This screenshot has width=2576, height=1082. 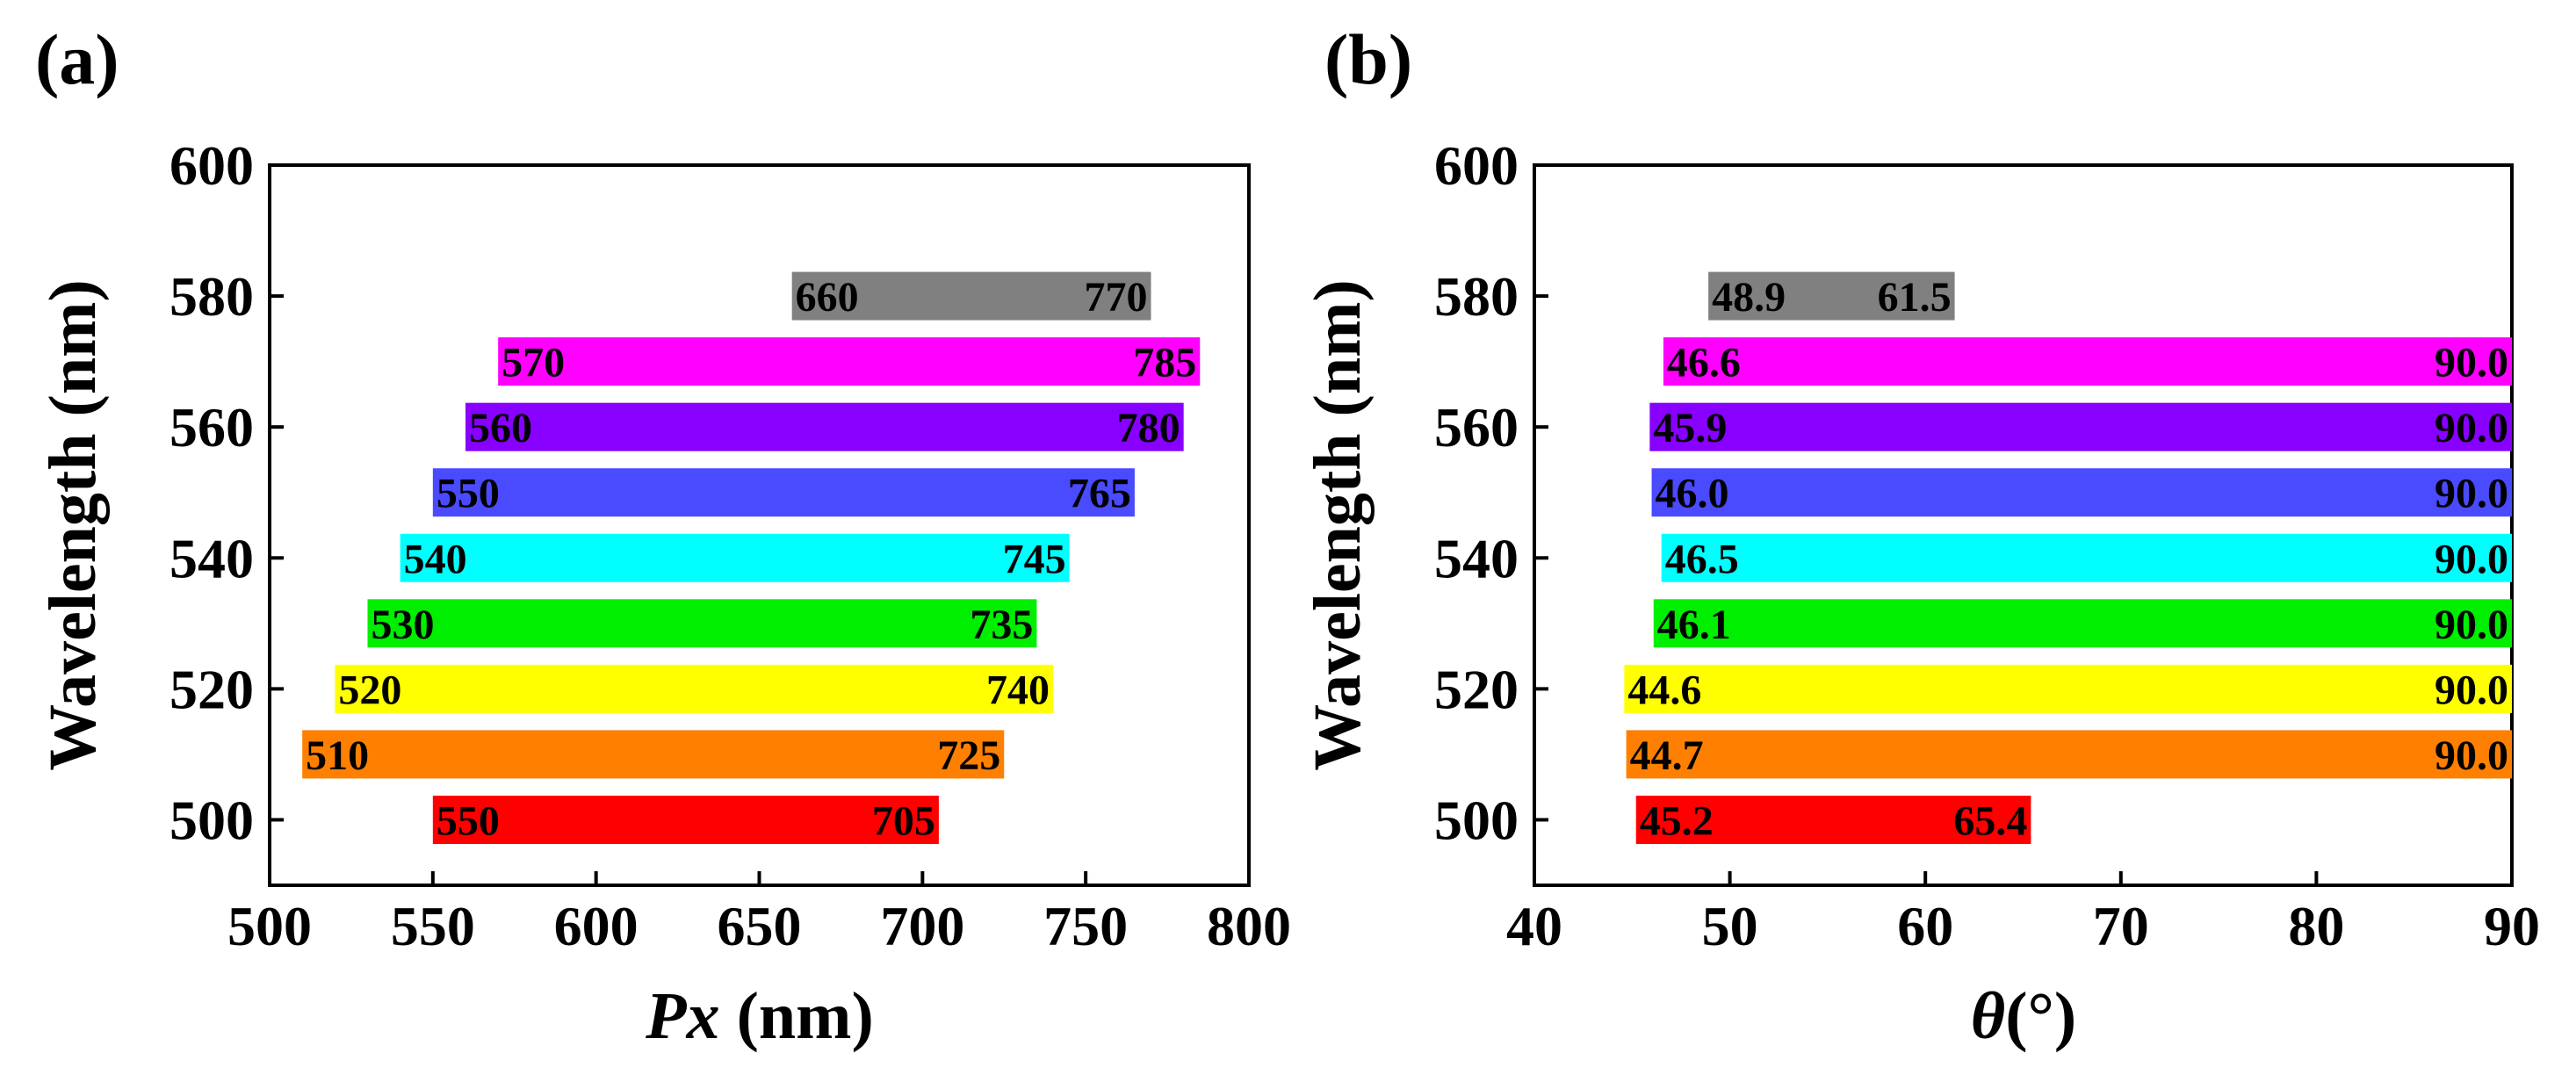 What do you see at coordinates (73, 524) in the screenshot?
I see `panel-a-y-axis-title: Wavelength (nm)` at bounding box center [73, 524].